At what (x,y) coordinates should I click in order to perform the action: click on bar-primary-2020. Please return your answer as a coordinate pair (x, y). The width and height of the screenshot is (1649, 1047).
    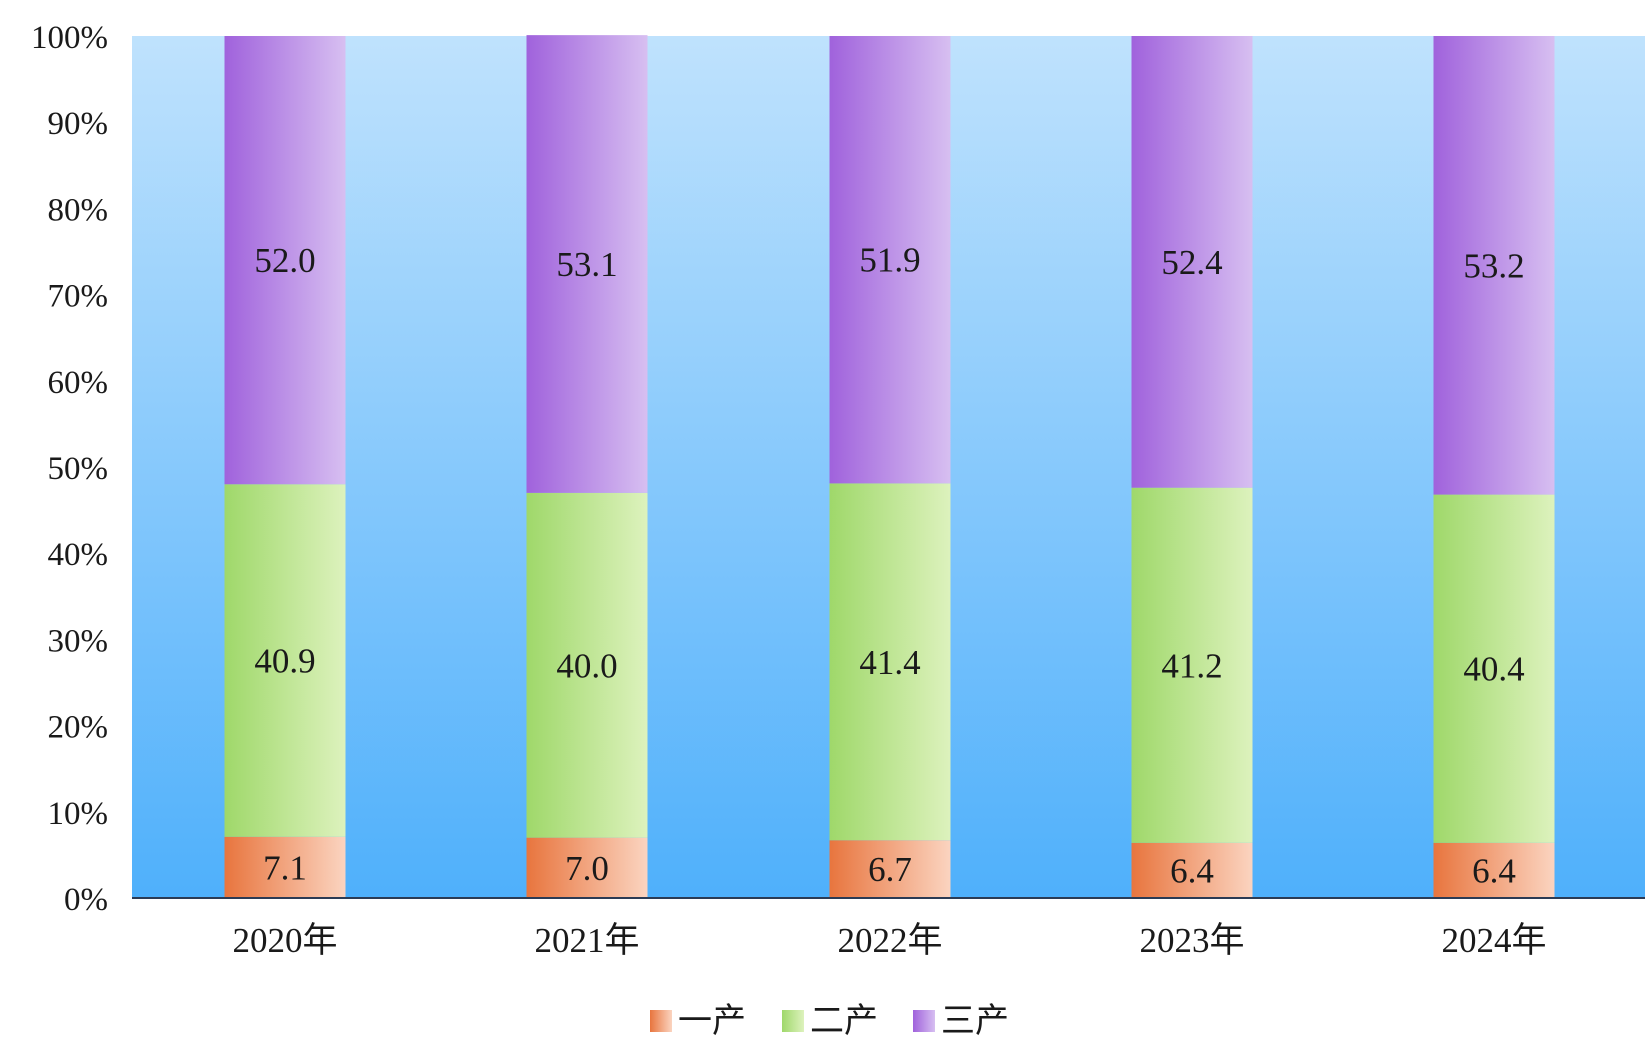
    Looking at the image, I should click on (285, 867).